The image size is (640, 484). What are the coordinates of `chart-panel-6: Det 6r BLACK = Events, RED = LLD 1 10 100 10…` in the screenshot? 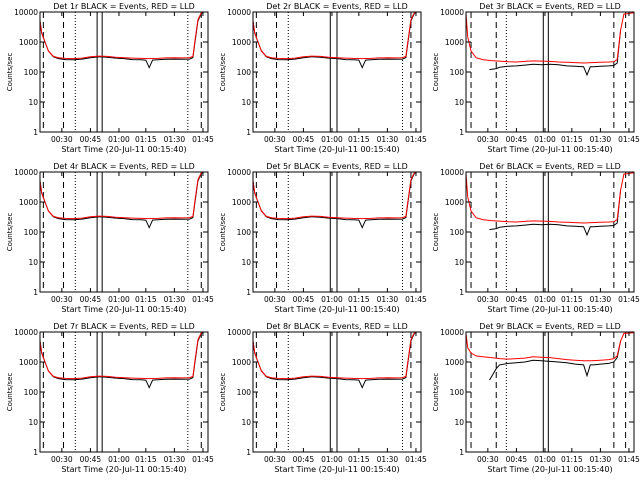 It's located at (536, 238).